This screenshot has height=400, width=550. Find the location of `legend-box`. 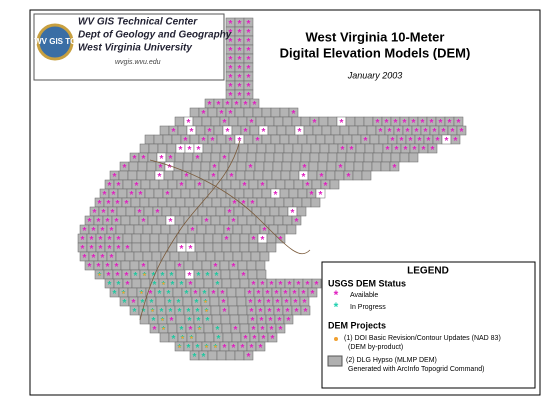

legend-box is located at coordinates (428, 325).